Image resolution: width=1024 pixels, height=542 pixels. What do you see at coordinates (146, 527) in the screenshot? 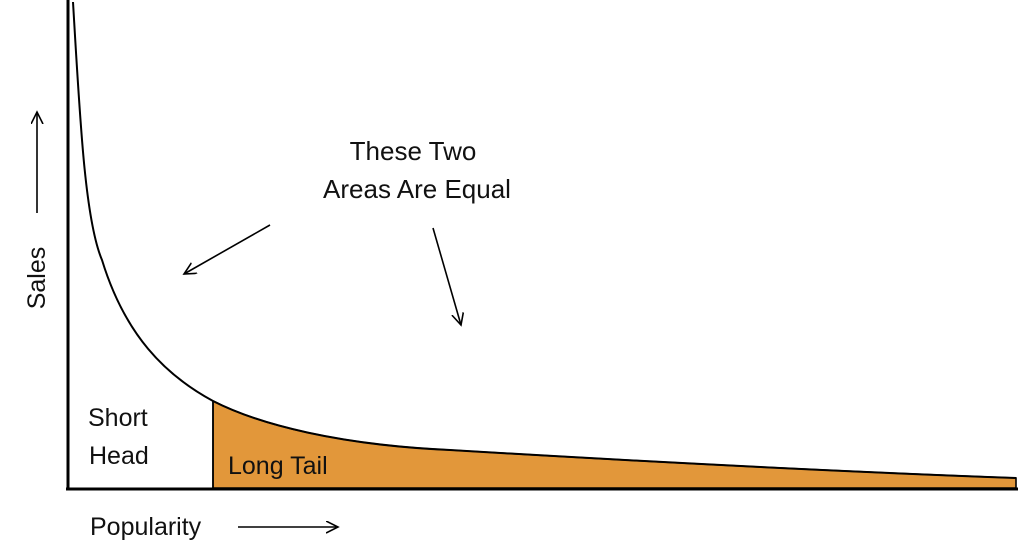
I see `x-axis-label: Popularity` at bounding box center [146, 527].